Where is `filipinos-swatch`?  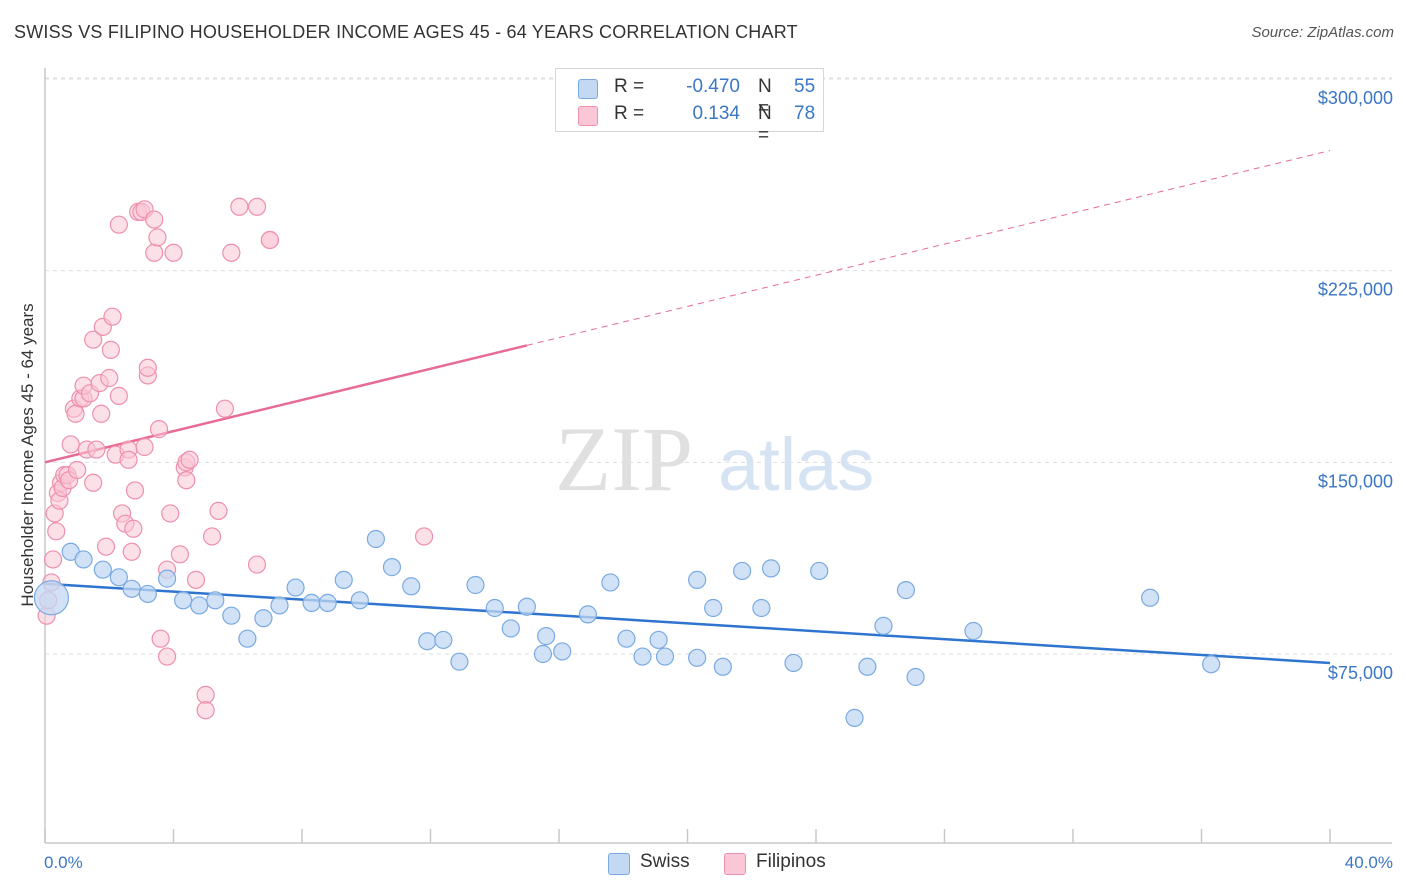
filipinos-swatch is located at coordinates (588, 116).